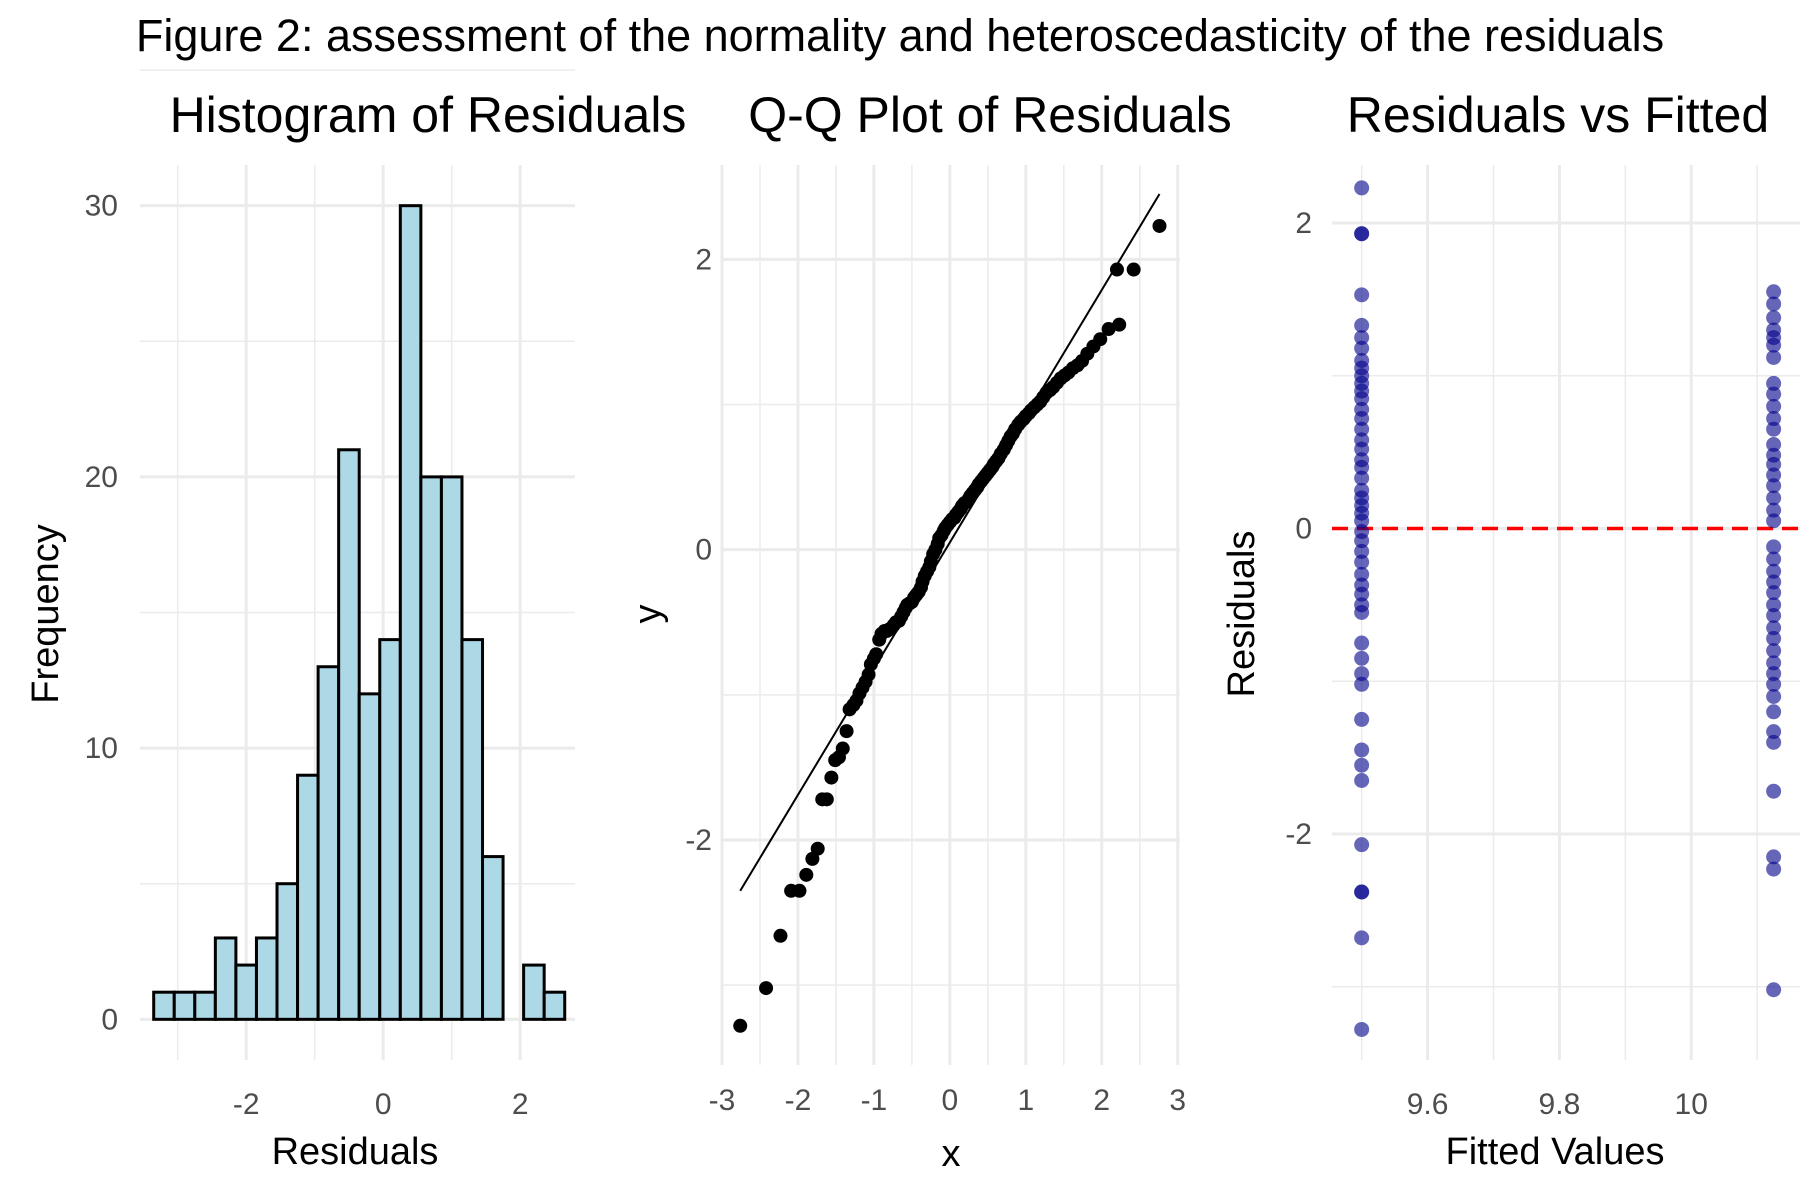  I want to click on y-tick-label: 20, so click(101, 477).